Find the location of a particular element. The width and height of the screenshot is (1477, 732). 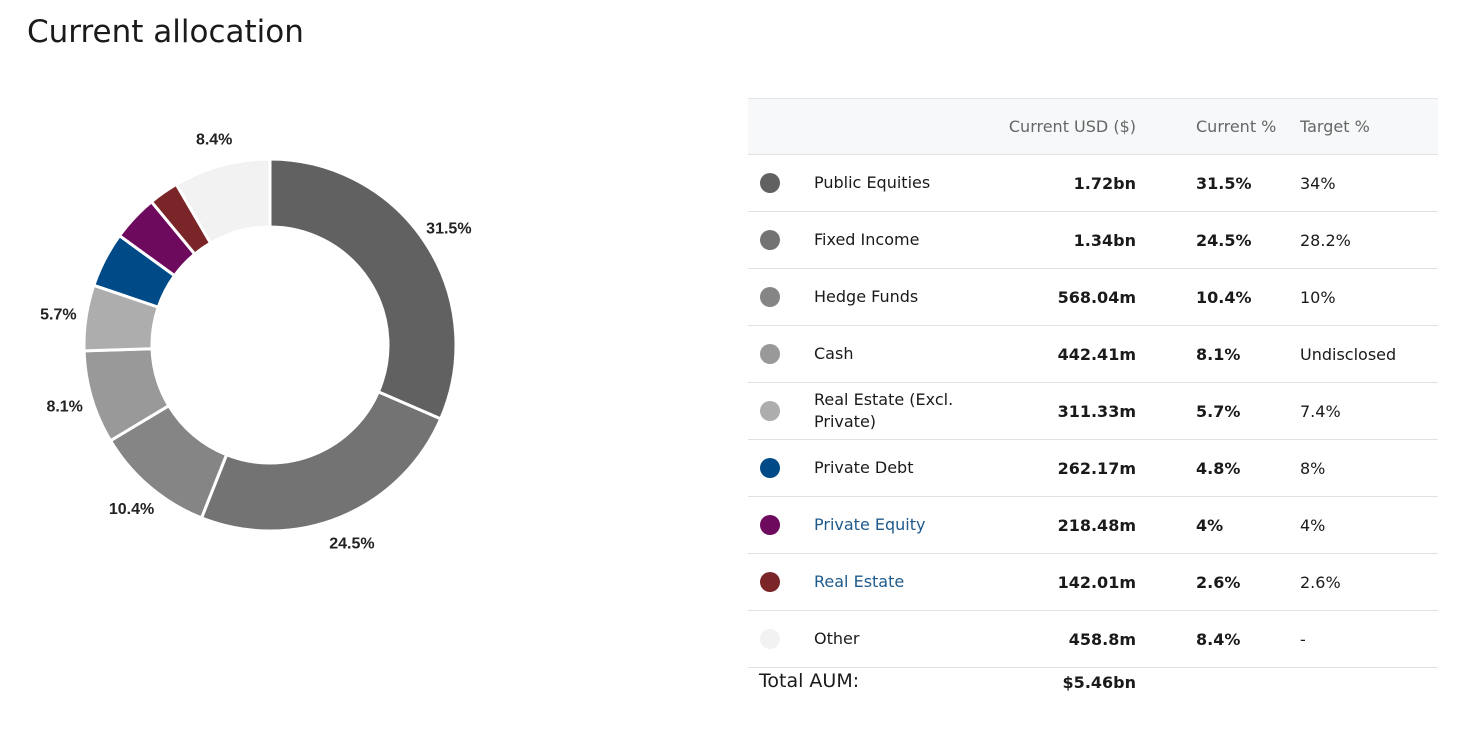

table-row: Other 458.8m 8.4% - is located at coordinates (1093, 639).